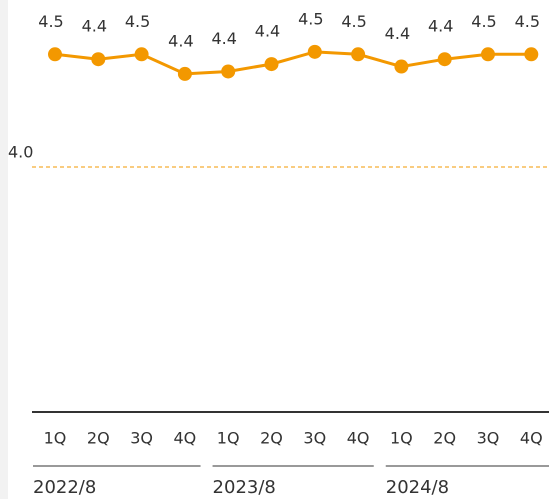 The height and width of the screenshot is (499, 549). Describe the element at coordinates (417, 487) in the screenshot. I see `group-label: 2024/8` at that location.